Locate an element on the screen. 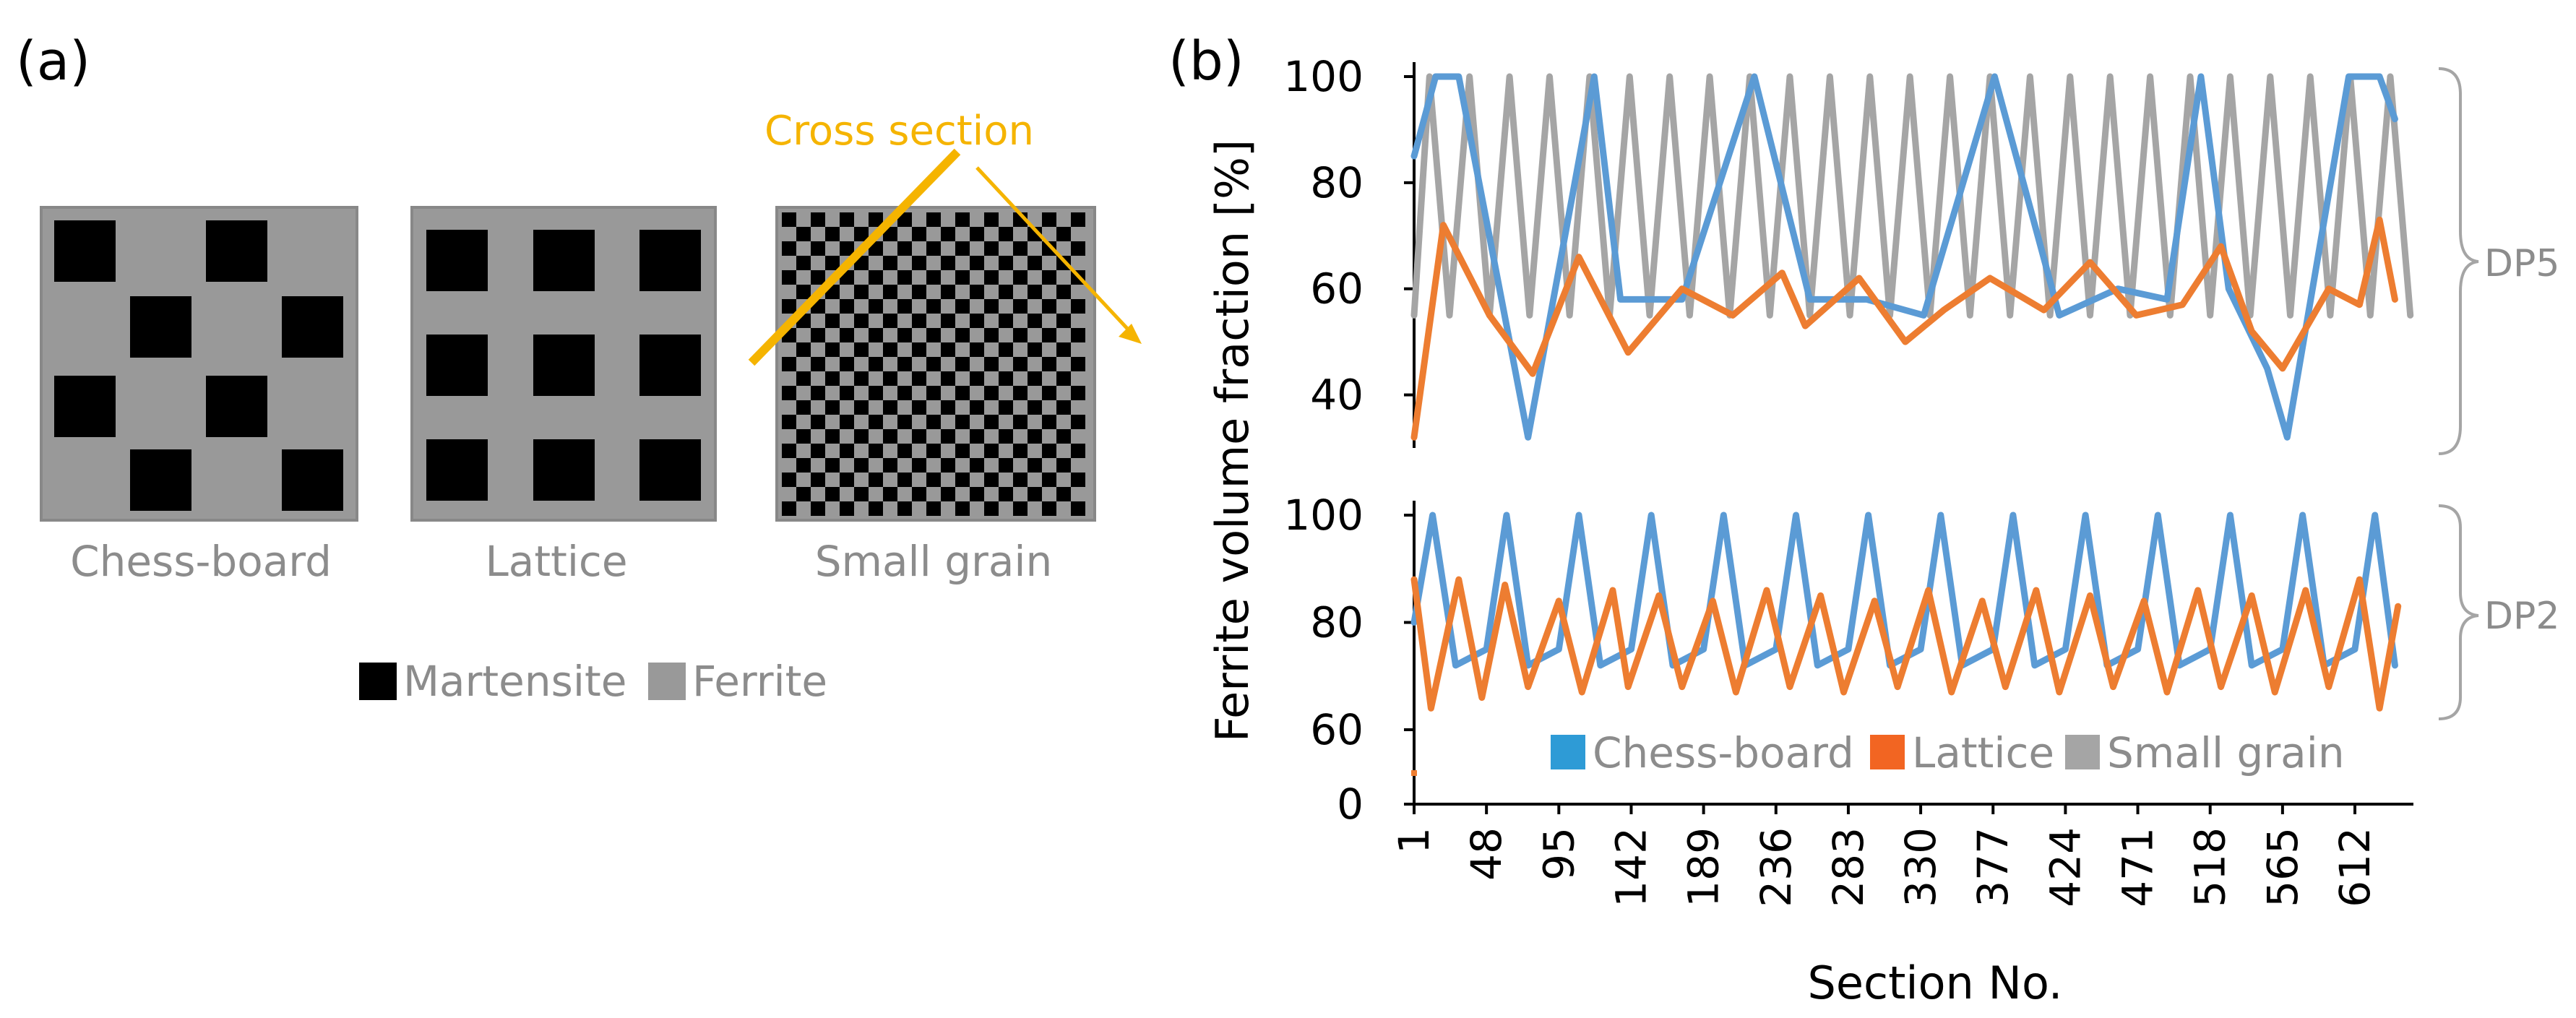 Image resolution: width=2576 pixels, height=1018 pixels. y-tick-label: 100 is located at coordinates (1323, 515).